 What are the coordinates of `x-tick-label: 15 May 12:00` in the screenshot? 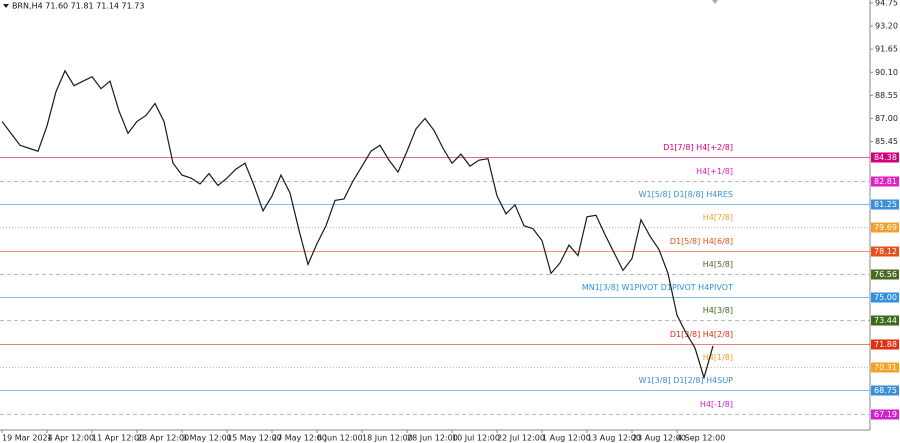 It's located at (254, 438).